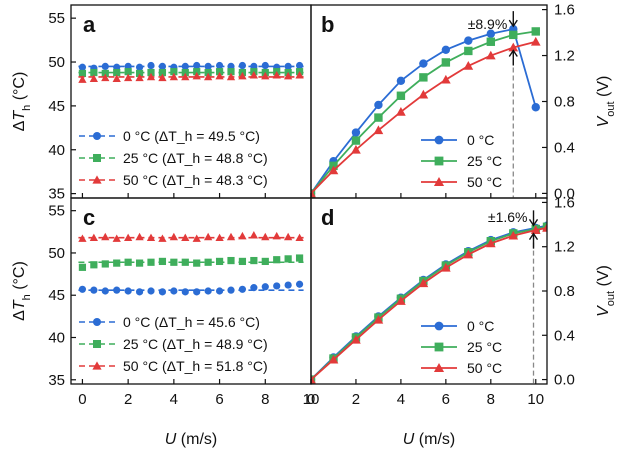 The height and width of the screenshot is (450, 624). I want to click on panel-c-ytick-label: 50, so click(56, 253).